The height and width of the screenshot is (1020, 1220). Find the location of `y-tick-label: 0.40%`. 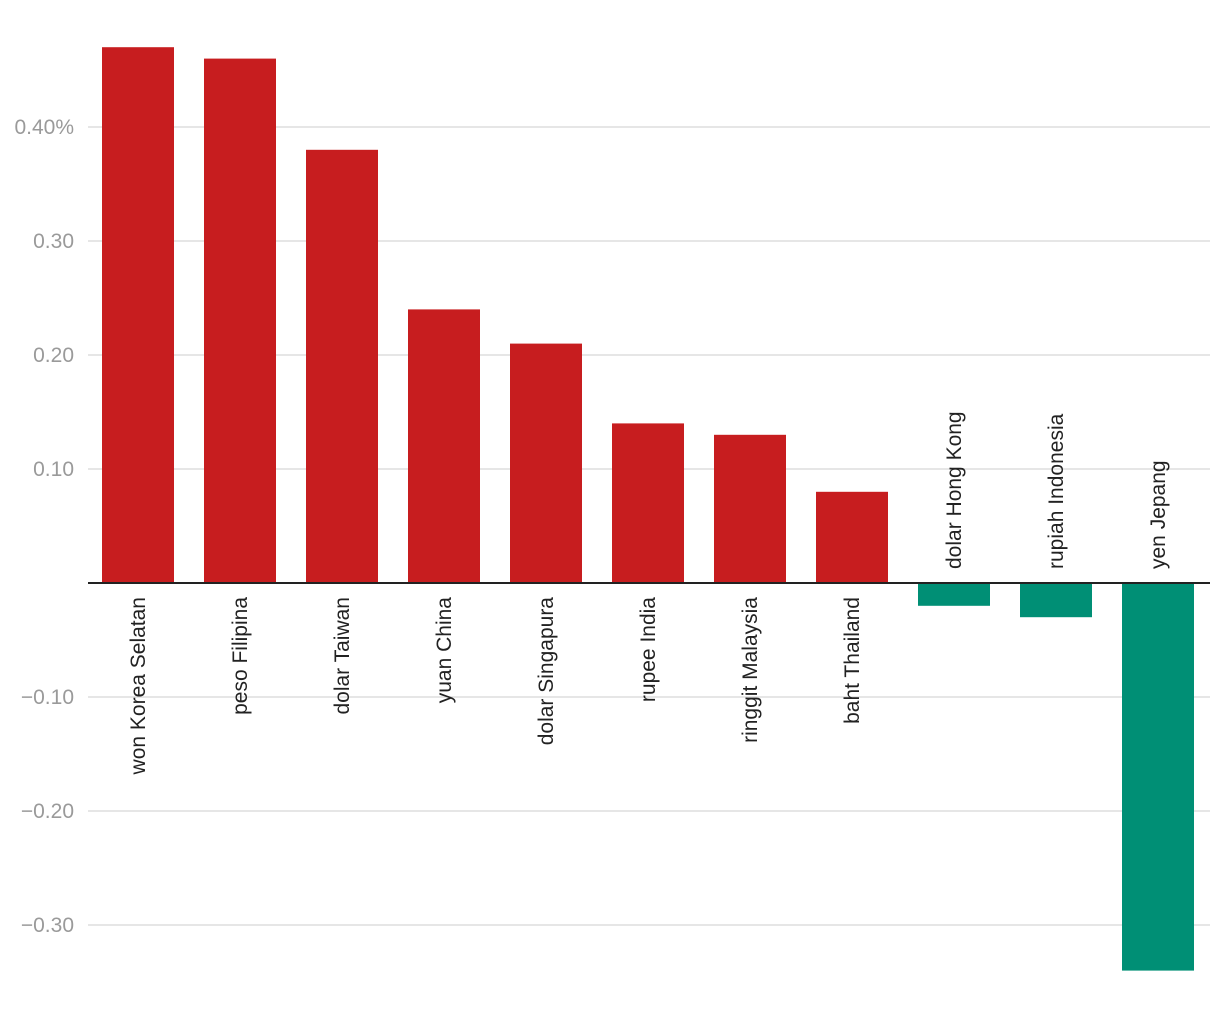

y-tick-label: 0.40% is located at coordinates (44, 127).